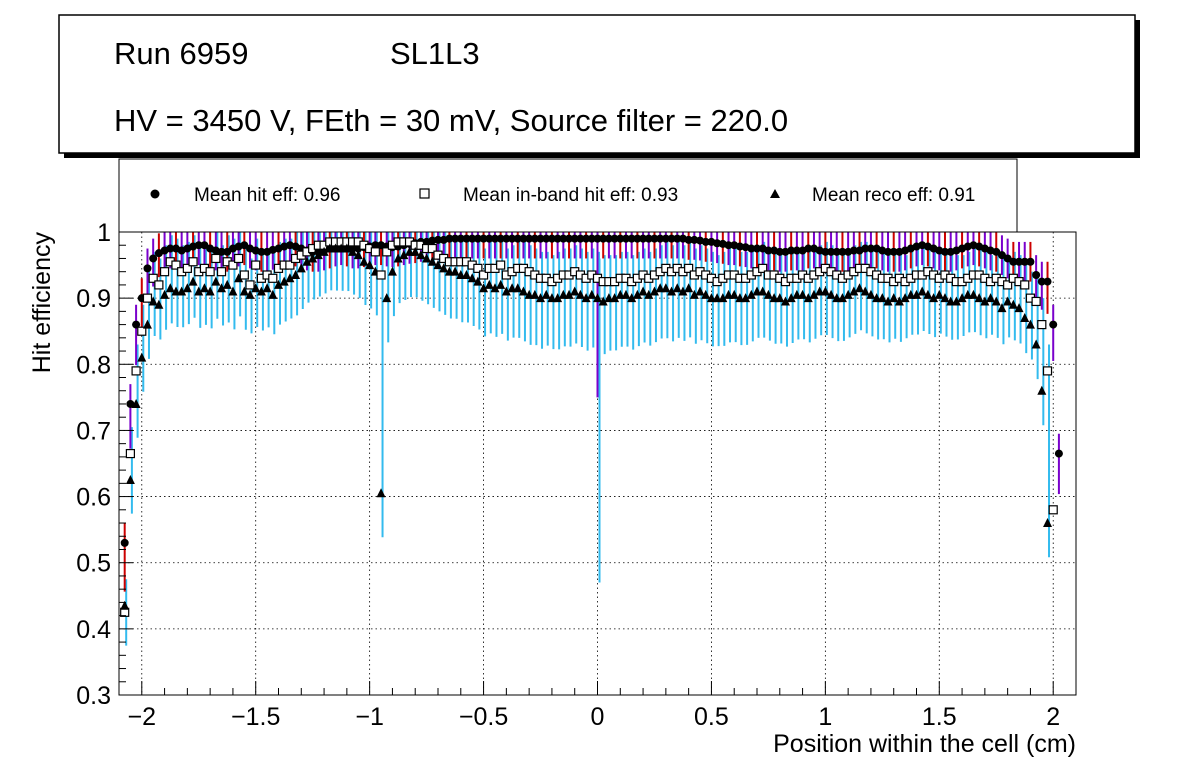 This screenshot has width=1196, height=772. What do you see at coordinates (711, 717) in the screenshot?
I see `x-tick-label: 0.5` at bounding box center [711, 717].